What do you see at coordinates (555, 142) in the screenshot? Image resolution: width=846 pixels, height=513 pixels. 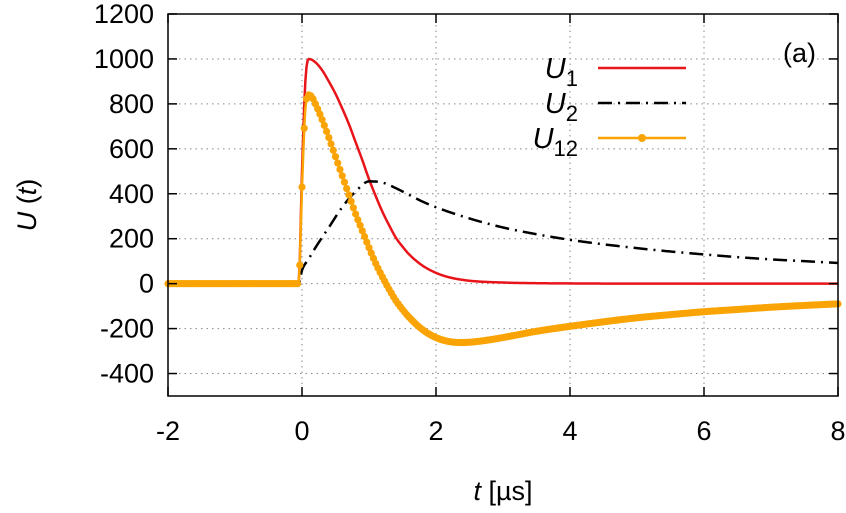 I see `legend-label: U12` at bounding box center [555, 142].